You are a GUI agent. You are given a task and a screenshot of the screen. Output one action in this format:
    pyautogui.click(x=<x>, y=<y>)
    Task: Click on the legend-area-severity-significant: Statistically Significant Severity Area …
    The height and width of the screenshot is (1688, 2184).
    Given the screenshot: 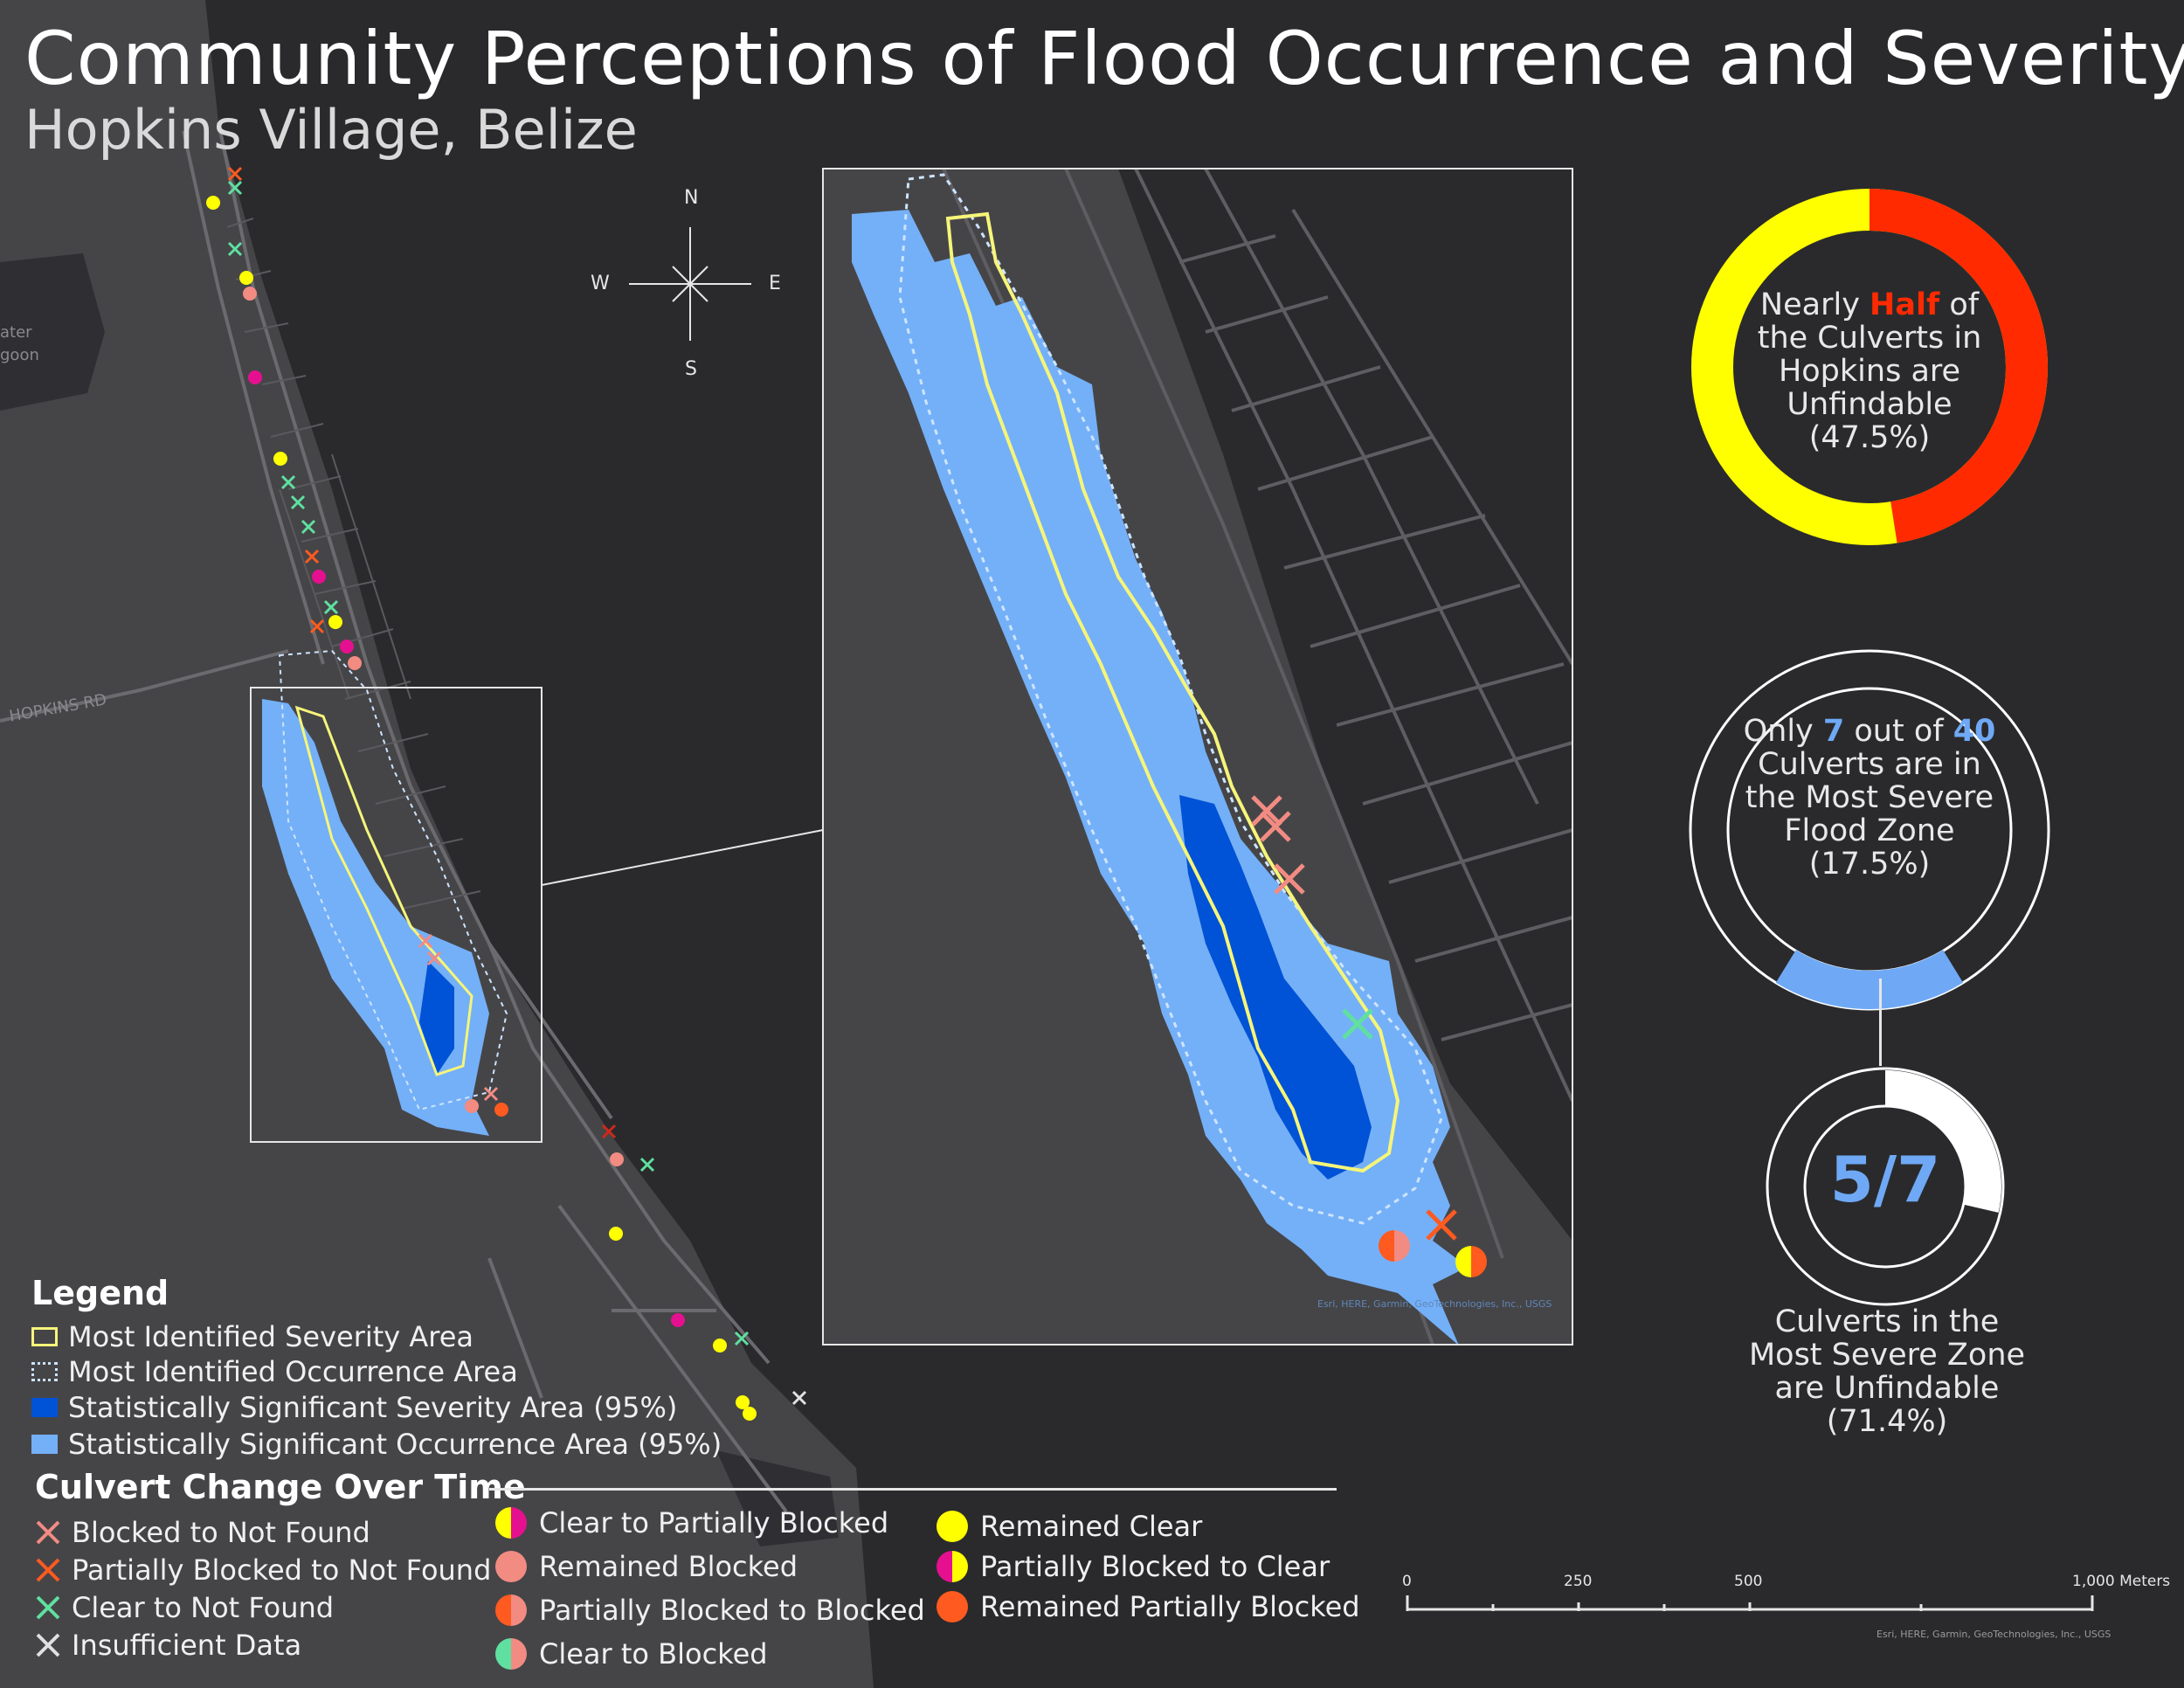 What is the action you would take?
    pyautogui.click(x=376, y=1407)
    